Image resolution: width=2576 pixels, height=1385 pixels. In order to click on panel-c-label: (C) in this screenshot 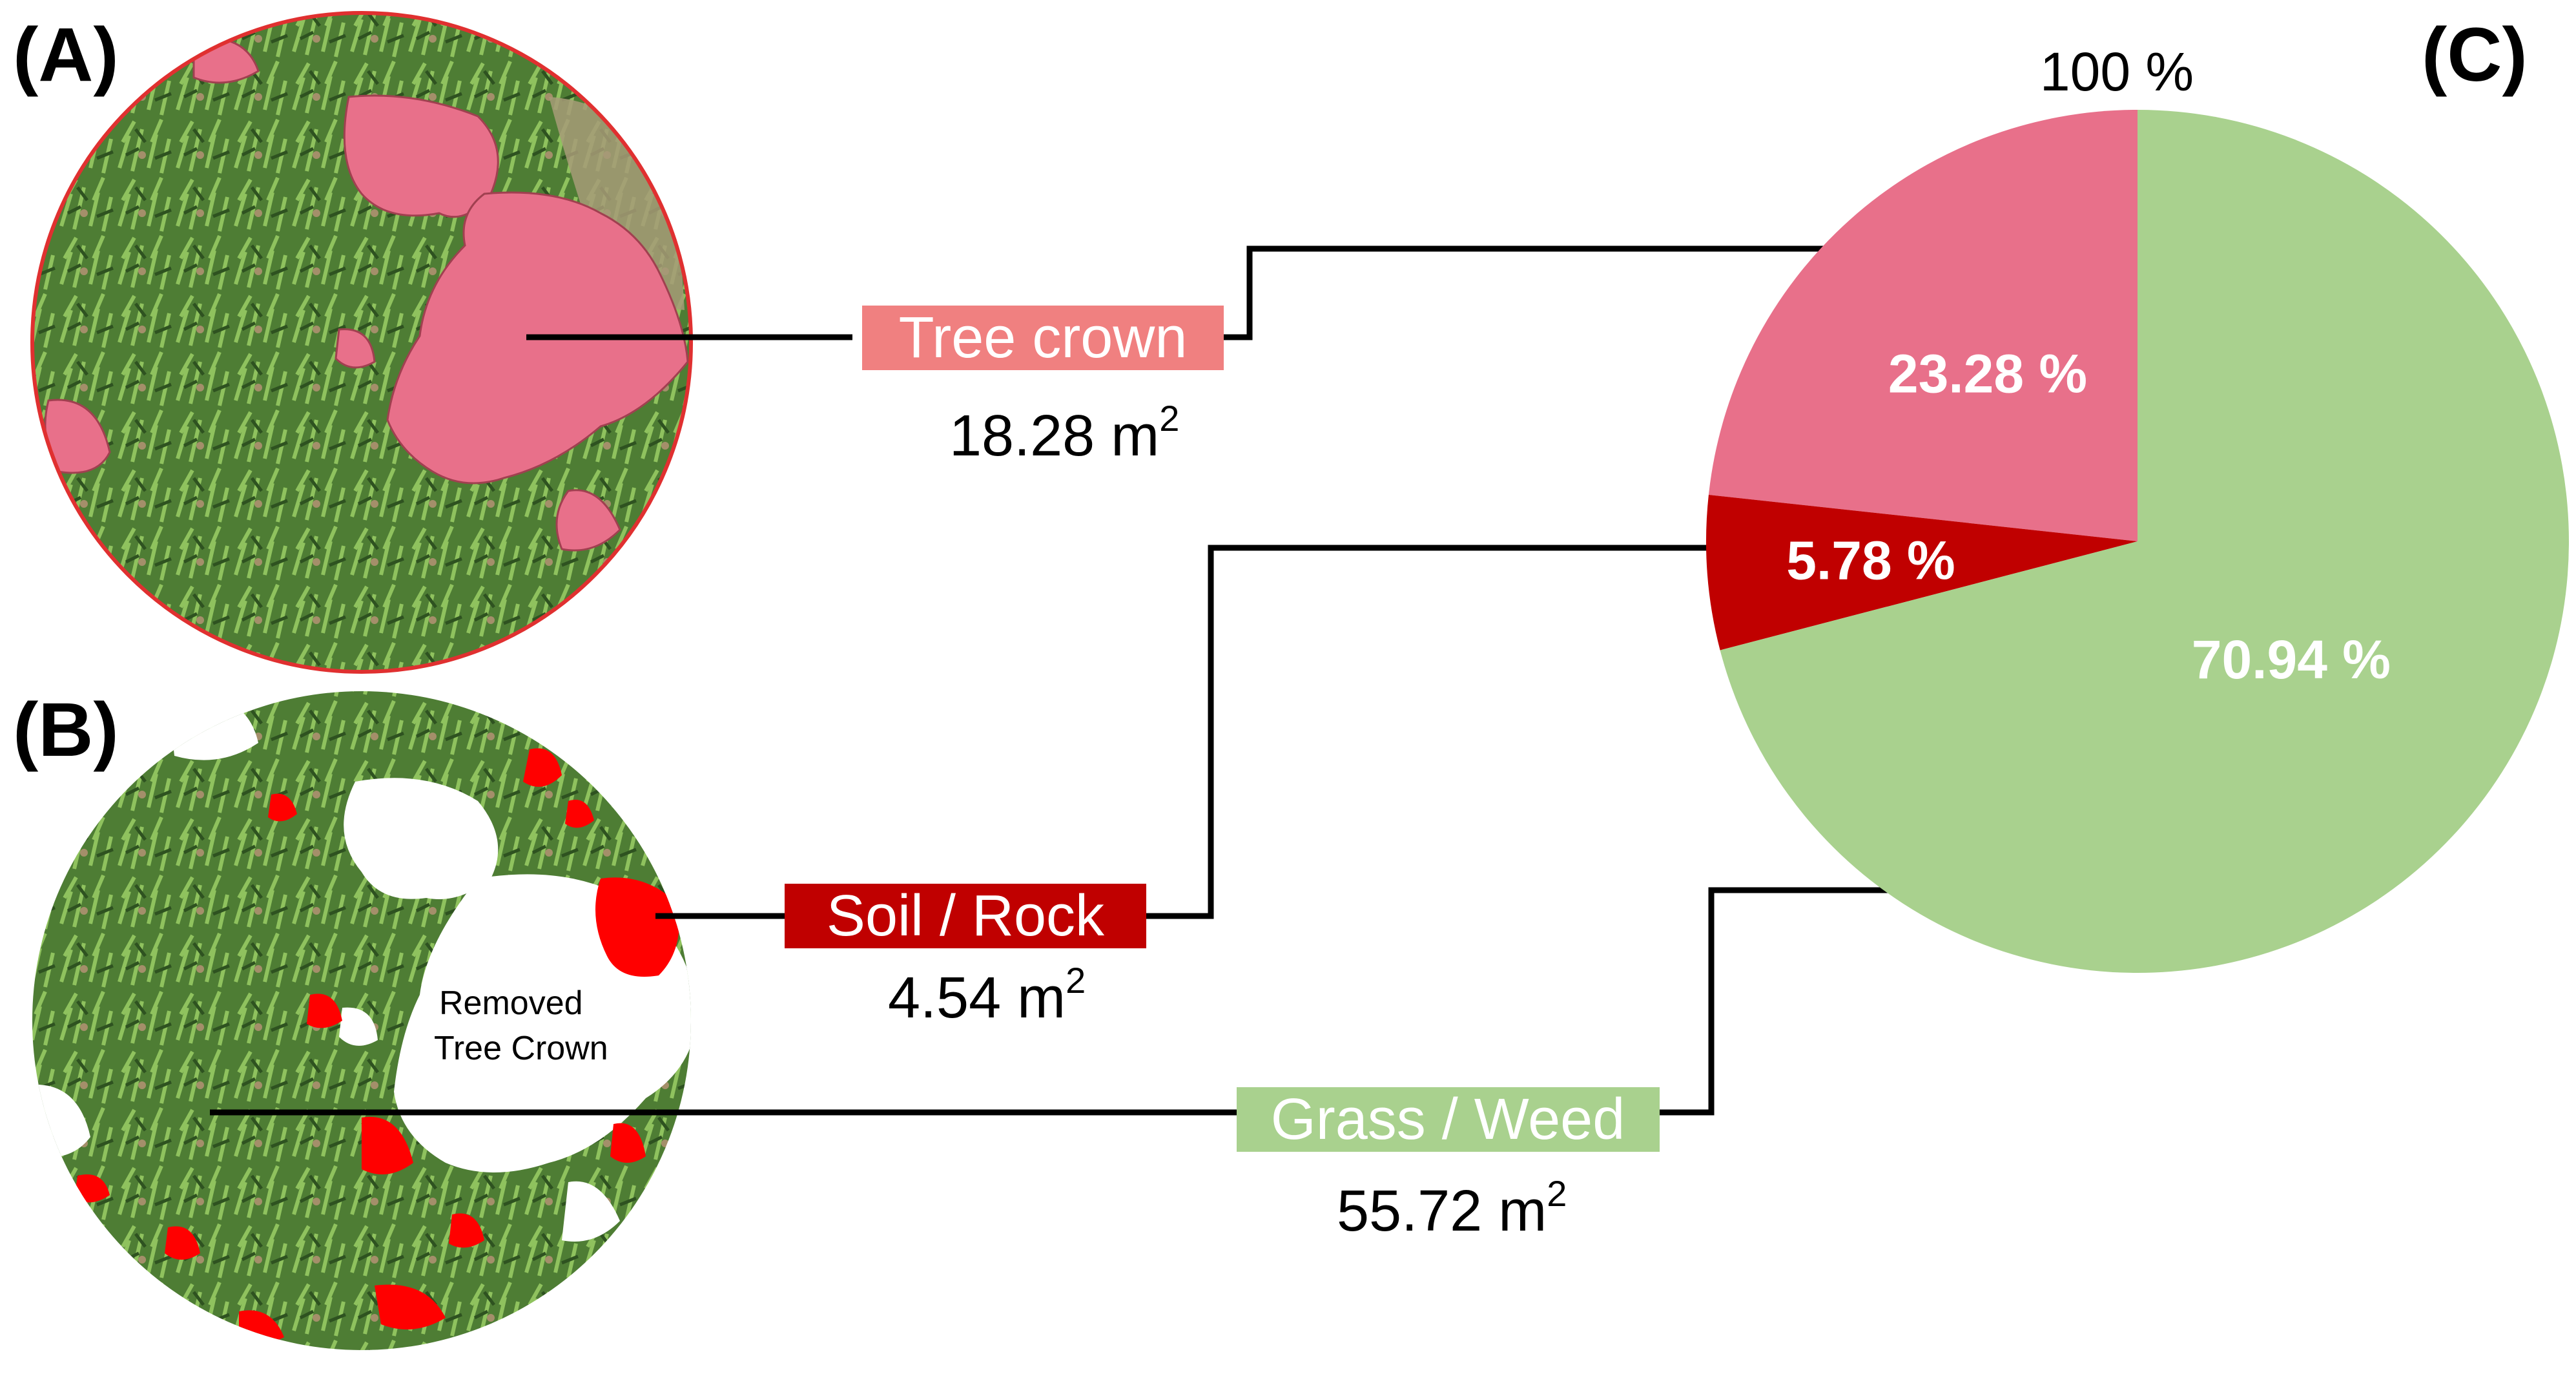, I will do `click(2475, 55)`.